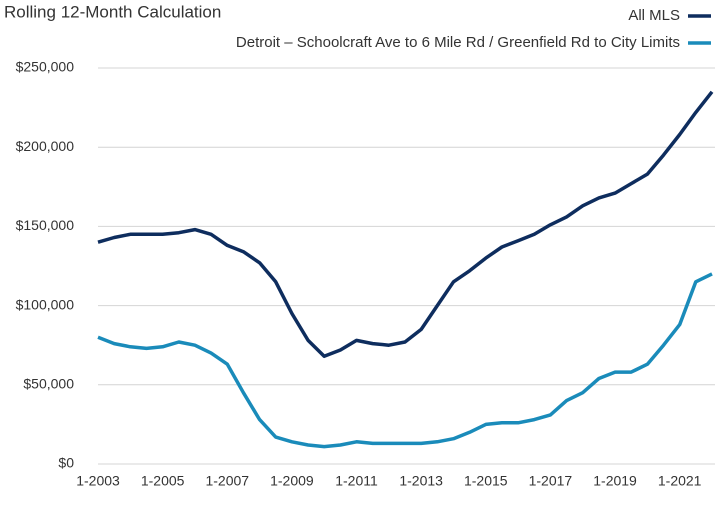  Describe the element at coordinates (163, 481) in the screenshot. I see `x-tick-label: 1-2005` at that location.